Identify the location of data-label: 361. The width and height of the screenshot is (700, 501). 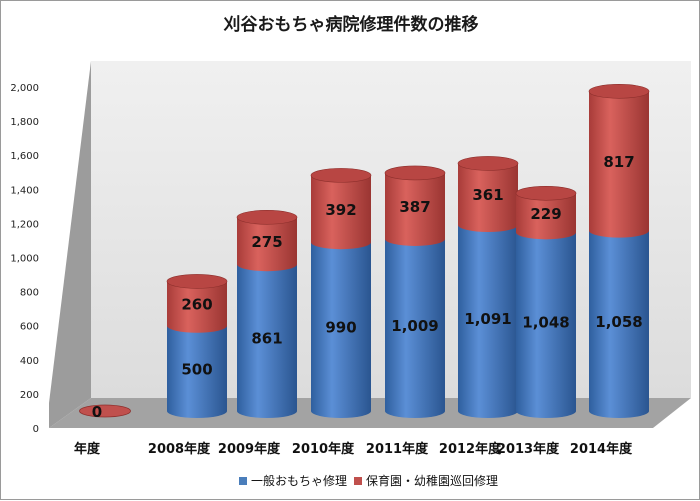
(487, 195).